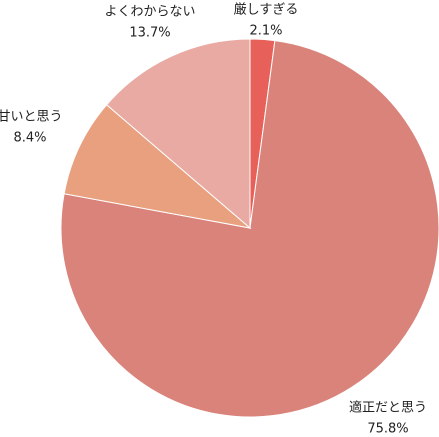 The width and height of the screenshot is (439, 437). I want to click on slice-value-label: 2.1%, so click(265, 31).